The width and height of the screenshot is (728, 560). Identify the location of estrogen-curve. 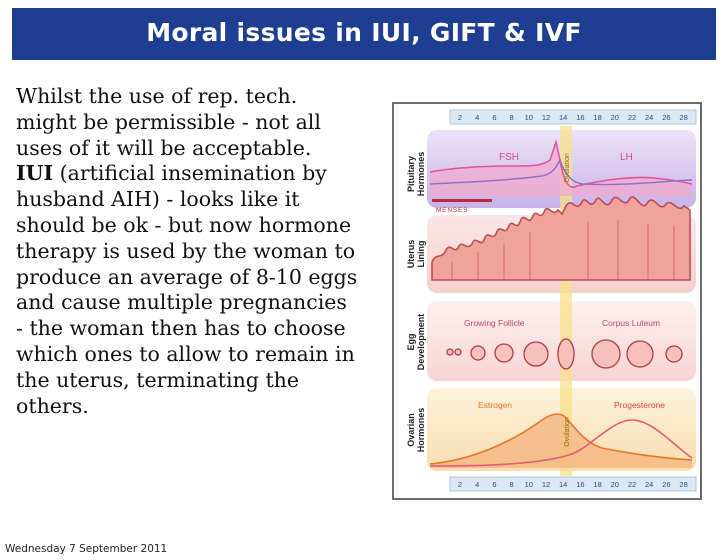
(561, 439).